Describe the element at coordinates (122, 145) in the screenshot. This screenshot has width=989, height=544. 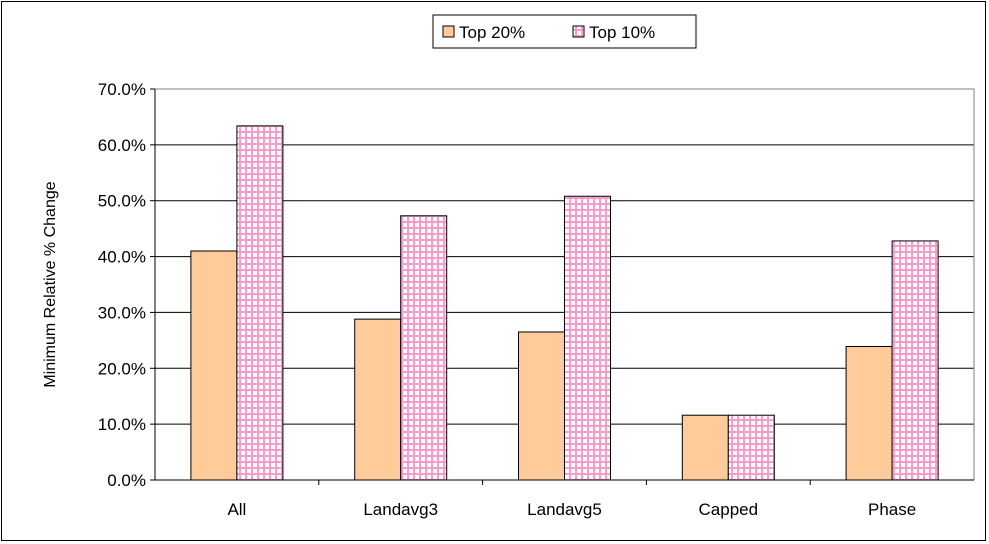
I see `y-tick-label: 60.0%` at that location.